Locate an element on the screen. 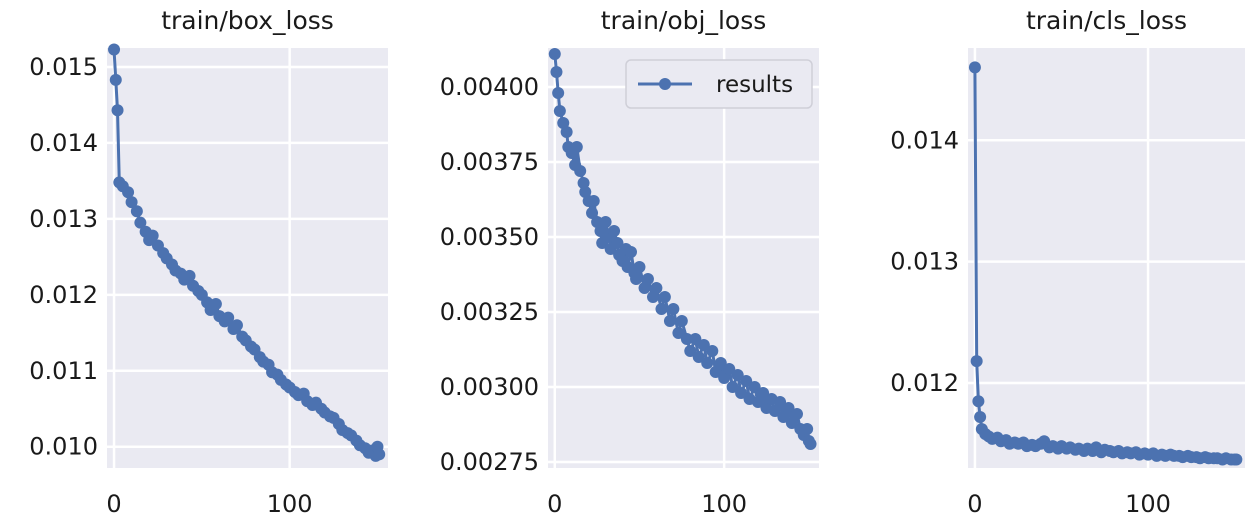  y-tick-label: 0.010 is located at coordinates (63, 447).